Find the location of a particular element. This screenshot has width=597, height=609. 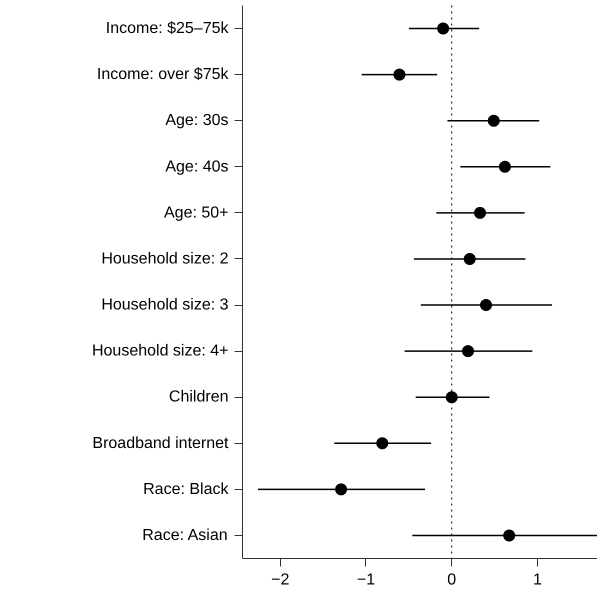

x-tick-label: −1 is located at coordinates (366, 580).